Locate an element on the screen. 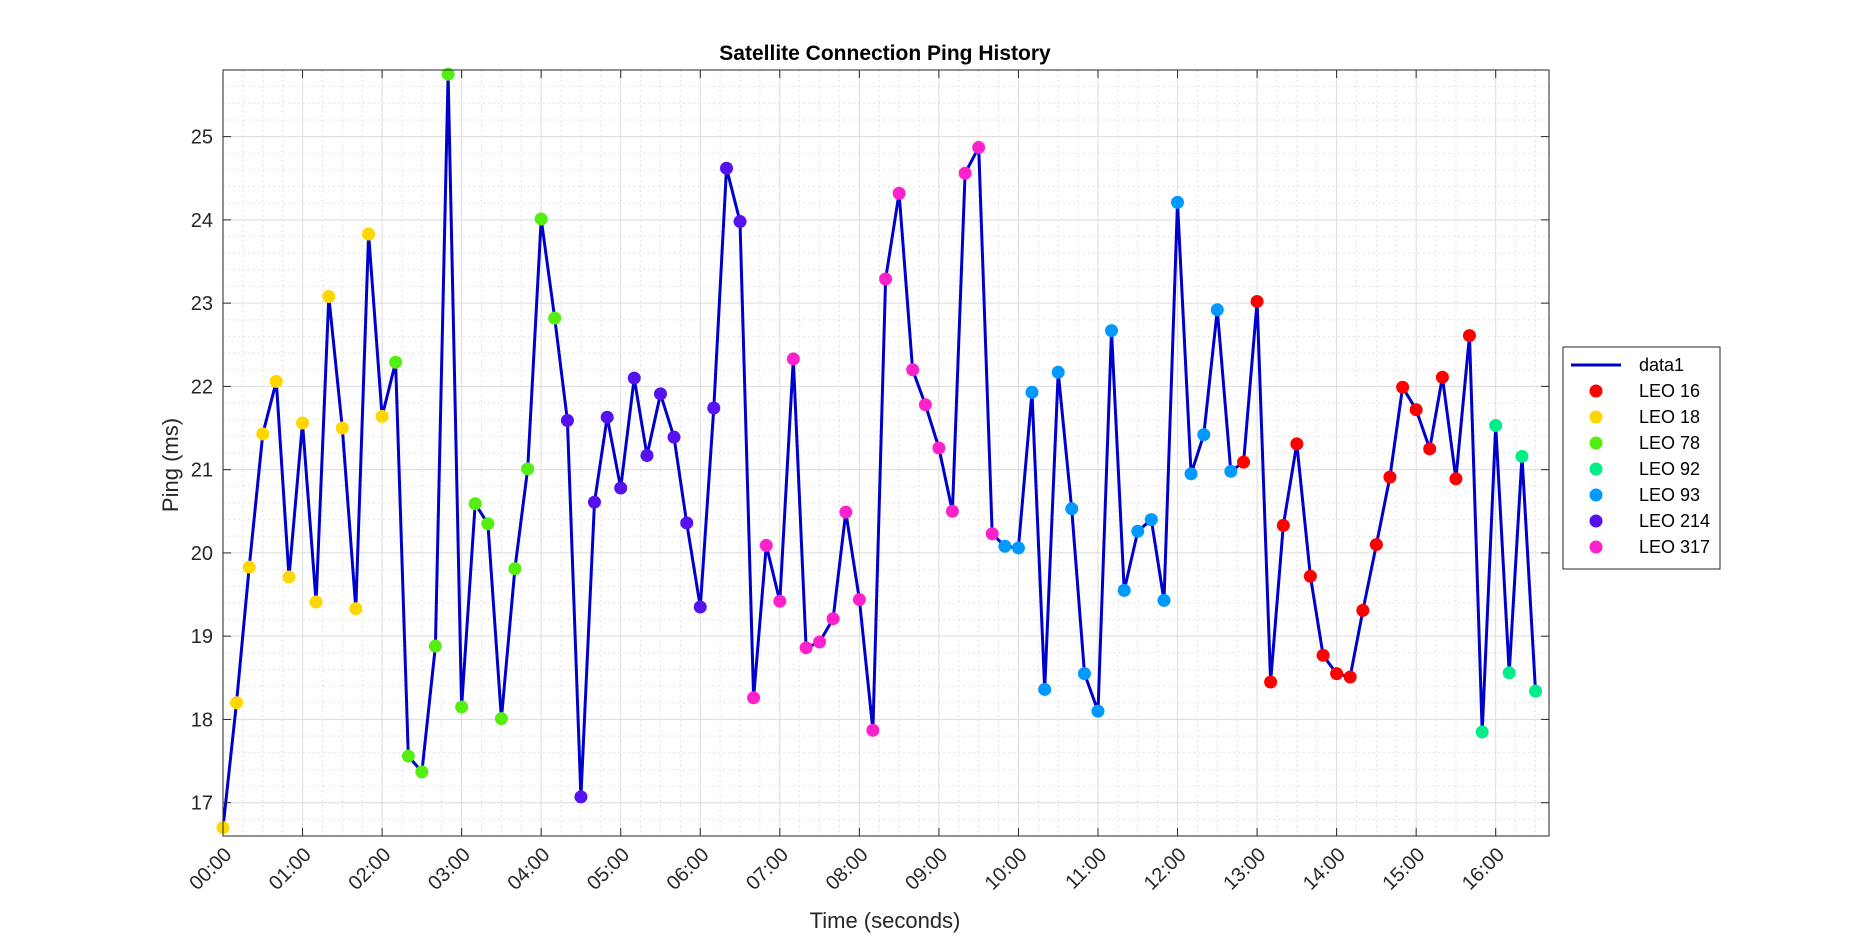 This screenshot has height=938, width=1875. y-tick-label: 24 is located at coordinates (202, 221).